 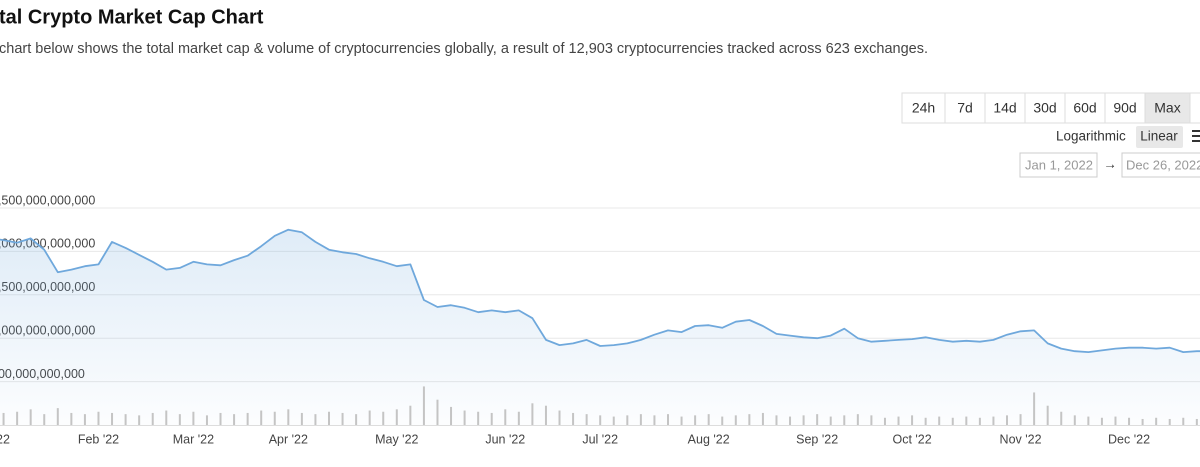 I want to click on range-button-label: 24h, so click(x=923, y=108).